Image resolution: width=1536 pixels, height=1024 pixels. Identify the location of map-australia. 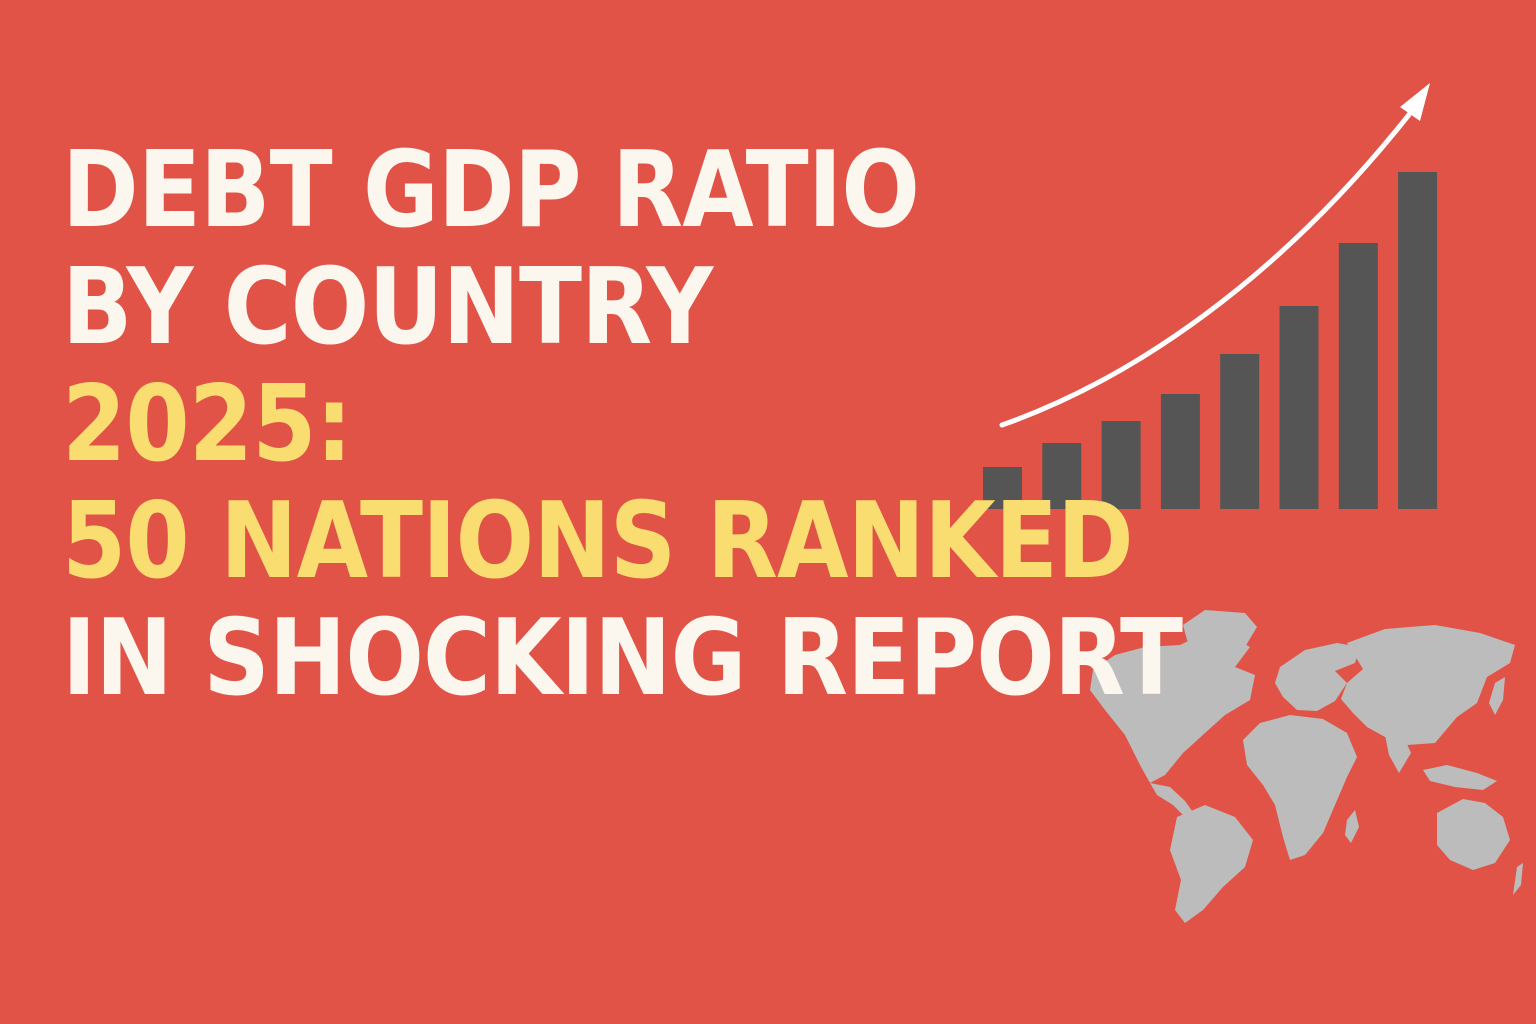
(1473, 834).